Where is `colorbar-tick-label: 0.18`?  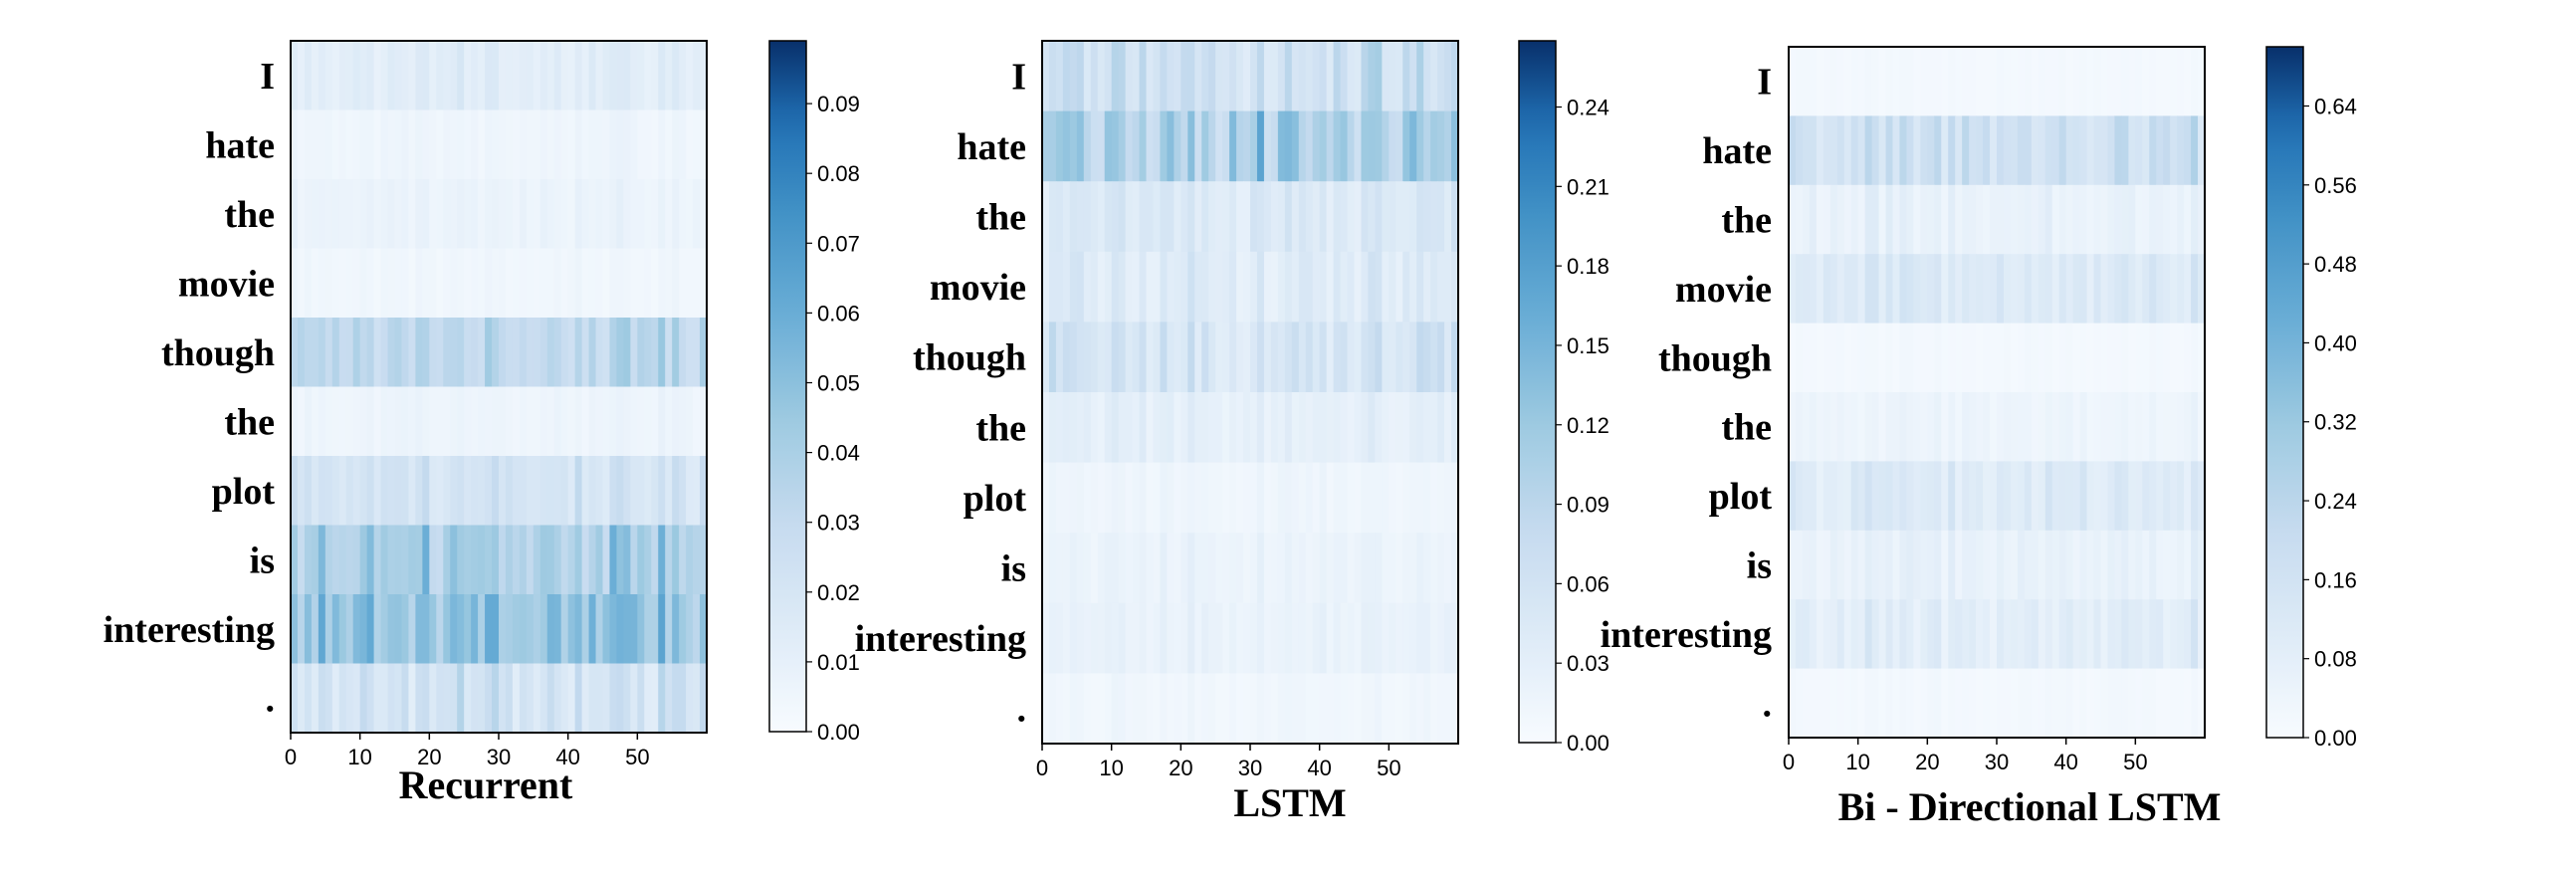 colorbar-tick-label: 0.18 is located at coordinates (1588, 266).